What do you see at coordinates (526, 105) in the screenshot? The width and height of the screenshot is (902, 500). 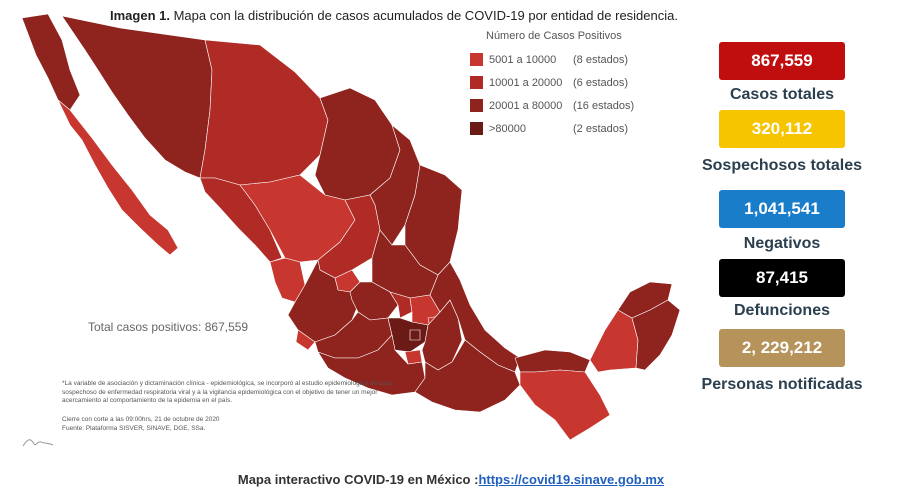 I see `legend-range: 20001 a 80000` at bounding box center [526, 105].